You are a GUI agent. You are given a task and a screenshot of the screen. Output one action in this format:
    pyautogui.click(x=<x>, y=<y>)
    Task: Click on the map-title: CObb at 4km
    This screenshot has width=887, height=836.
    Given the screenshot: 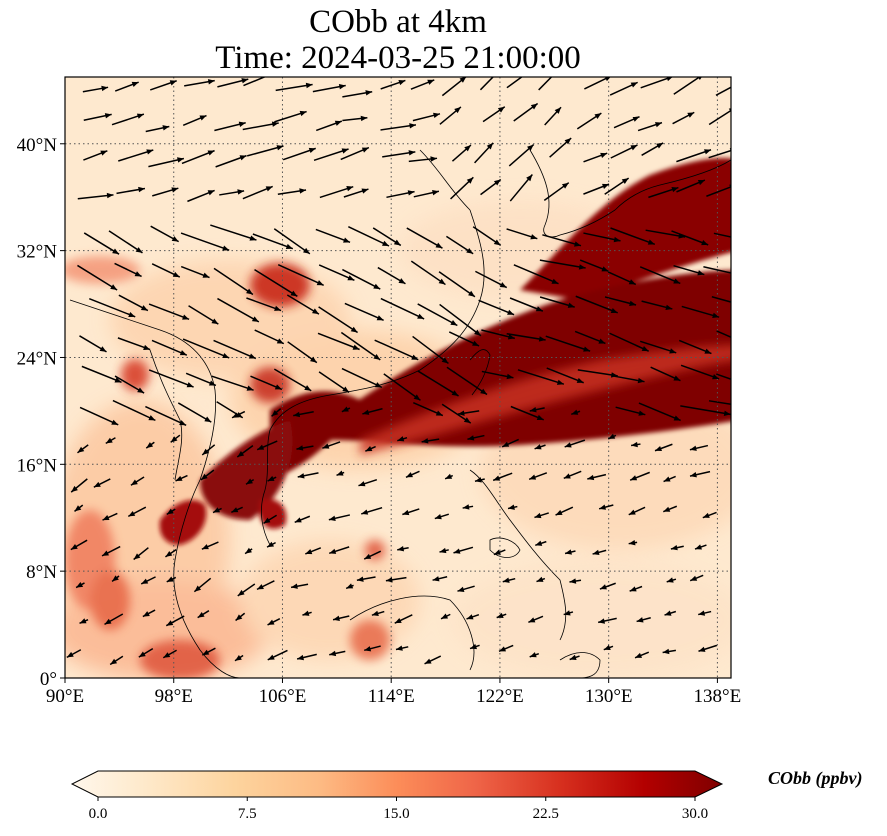 What is the action you would take?
    pyautogui.click(x=398, y=22)
    